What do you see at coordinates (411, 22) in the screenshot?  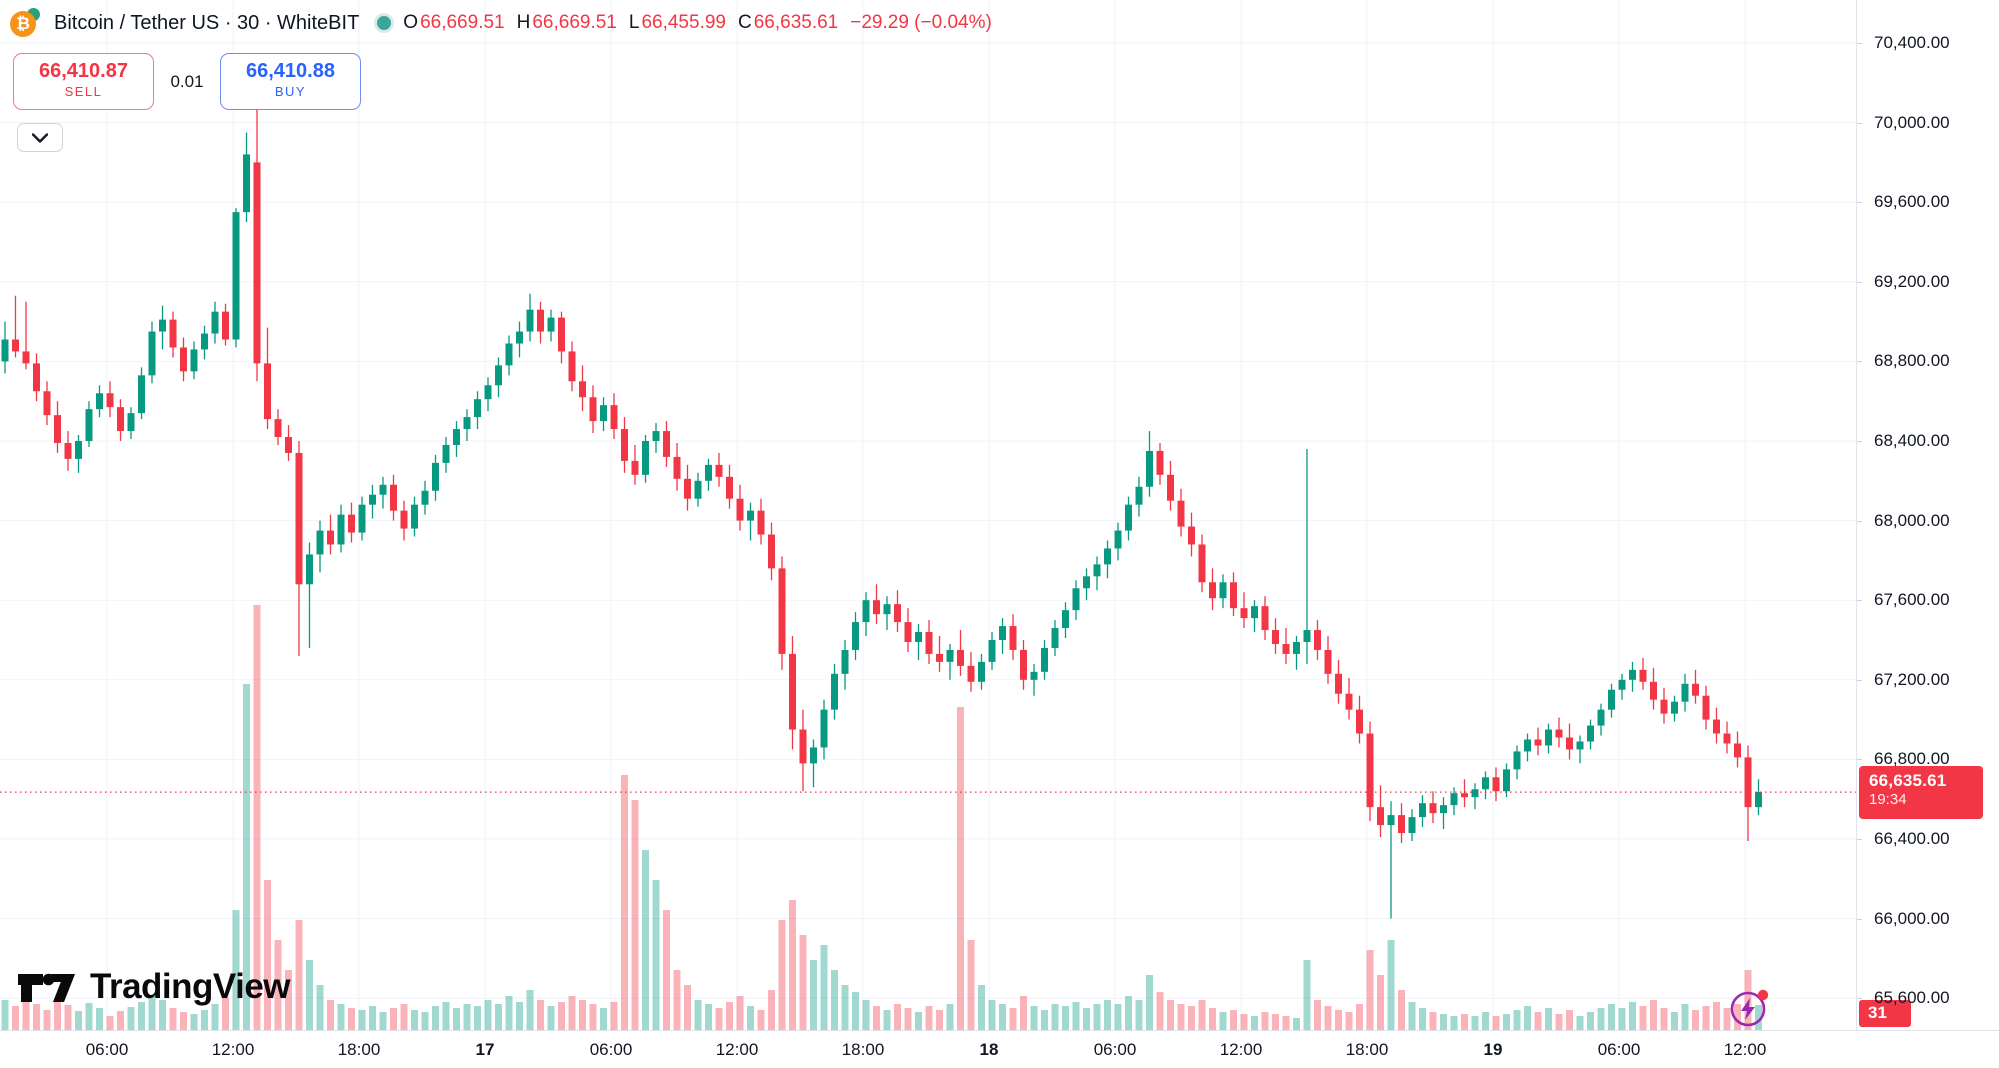 I see `open-label: O` at bounding box center [411, 22].